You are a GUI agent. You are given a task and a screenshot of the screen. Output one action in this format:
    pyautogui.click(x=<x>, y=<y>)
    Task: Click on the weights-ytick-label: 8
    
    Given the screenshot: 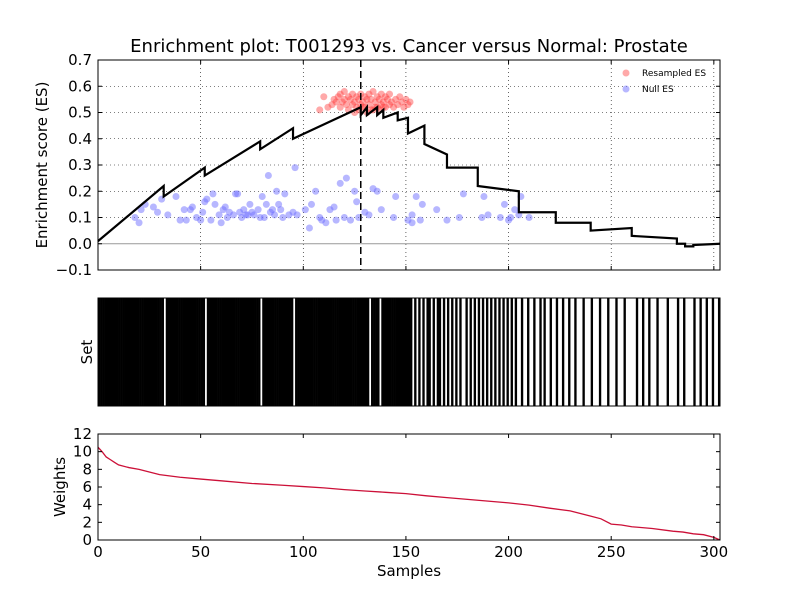 What is the action you would take?
    pyautogui.click(x=87, y=469)
    